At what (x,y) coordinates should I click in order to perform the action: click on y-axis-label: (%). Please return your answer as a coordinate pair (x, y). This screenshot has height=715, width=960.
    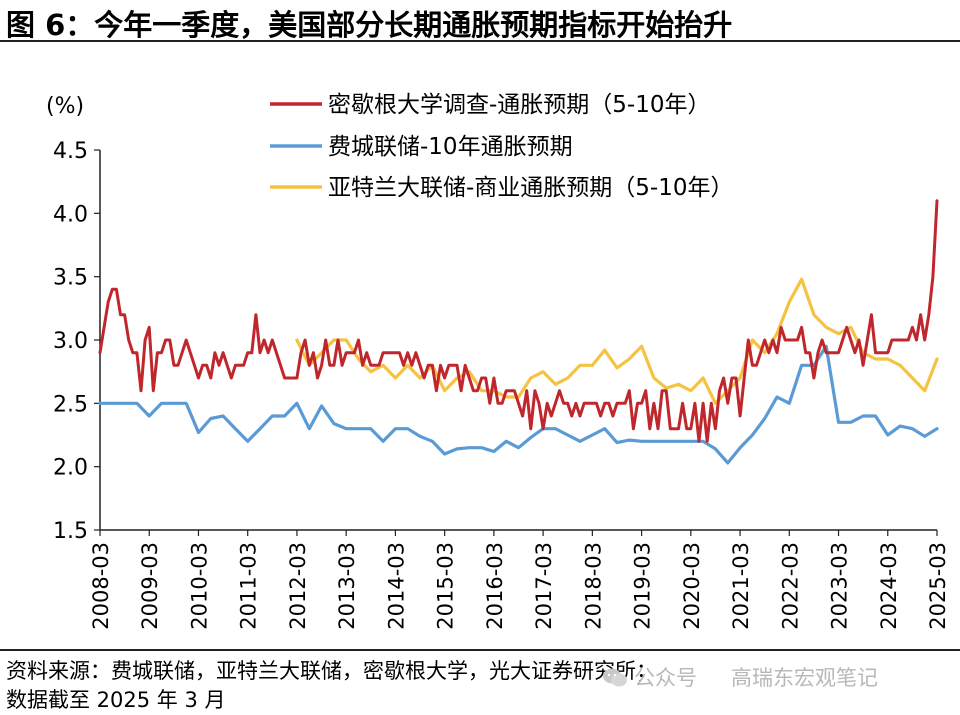
    Looking at the image, I should click on (65, 106).